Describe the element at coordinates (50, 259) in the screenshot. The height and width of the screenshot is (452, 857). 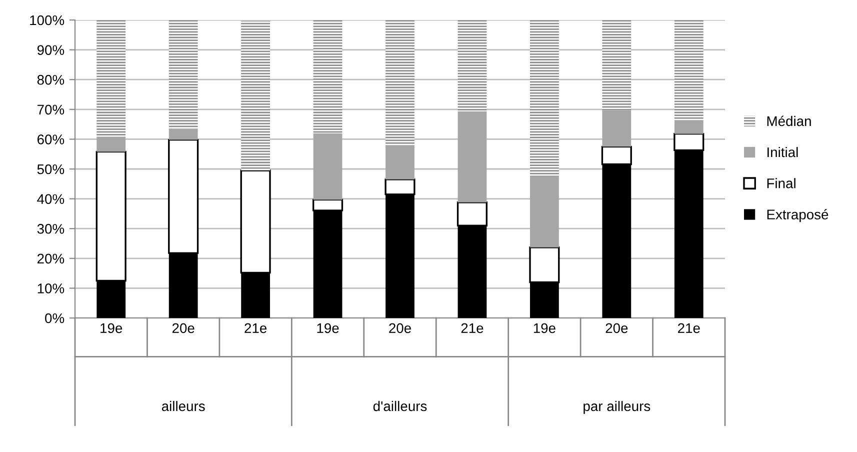
I see `y-tick-label: 20%` at that location.